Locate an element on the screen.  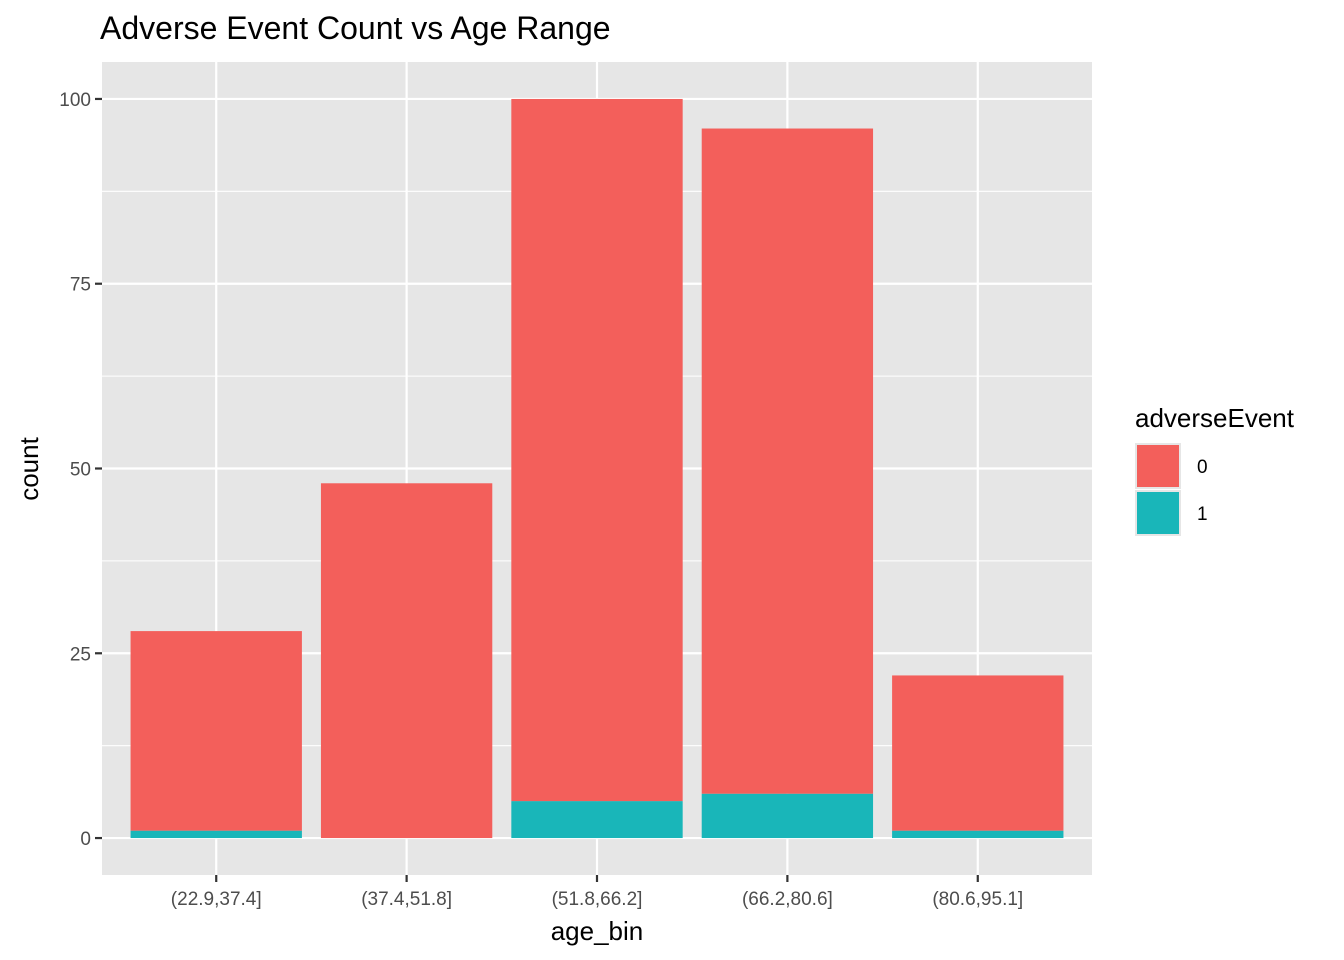
legend-label: 1 is located at coordinates (1202, 514).